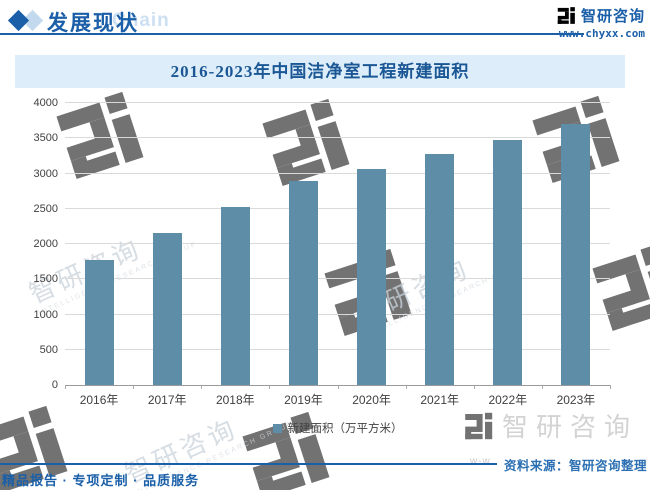 This screenshot has width=650, height=490. Describe the element at coordinates (575, 466) in the screenshot. I see `source-note: 资料来源：智研咨询整理` at that location.